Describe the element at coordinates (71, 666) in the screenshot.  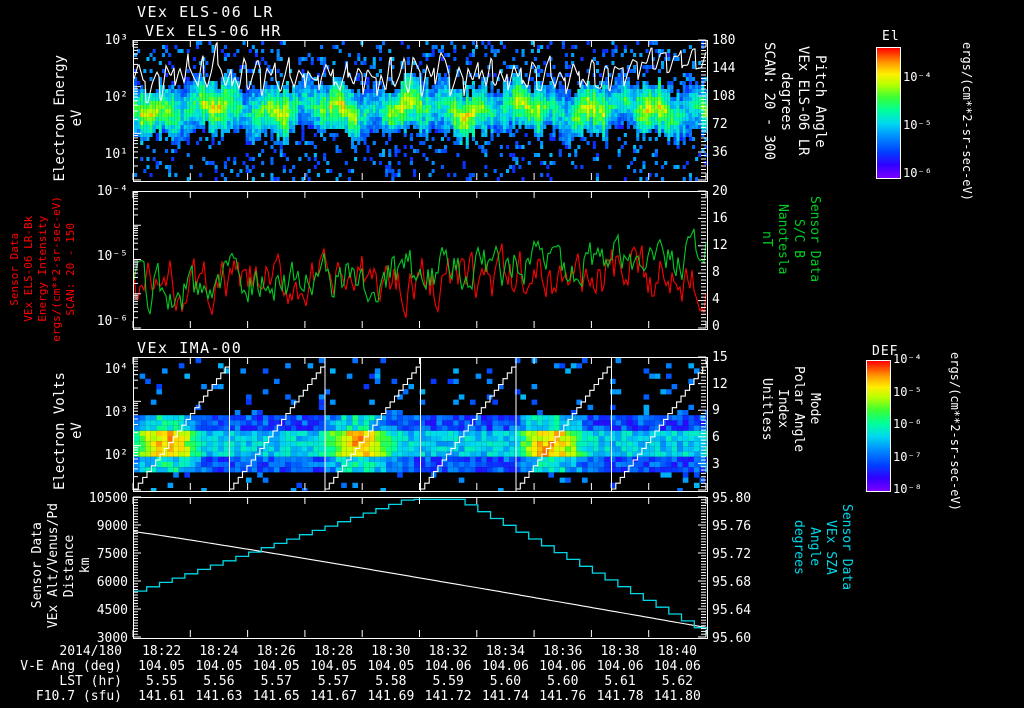
I see `table-rowlabel-veang: V-E Ang (deg)` at that location.